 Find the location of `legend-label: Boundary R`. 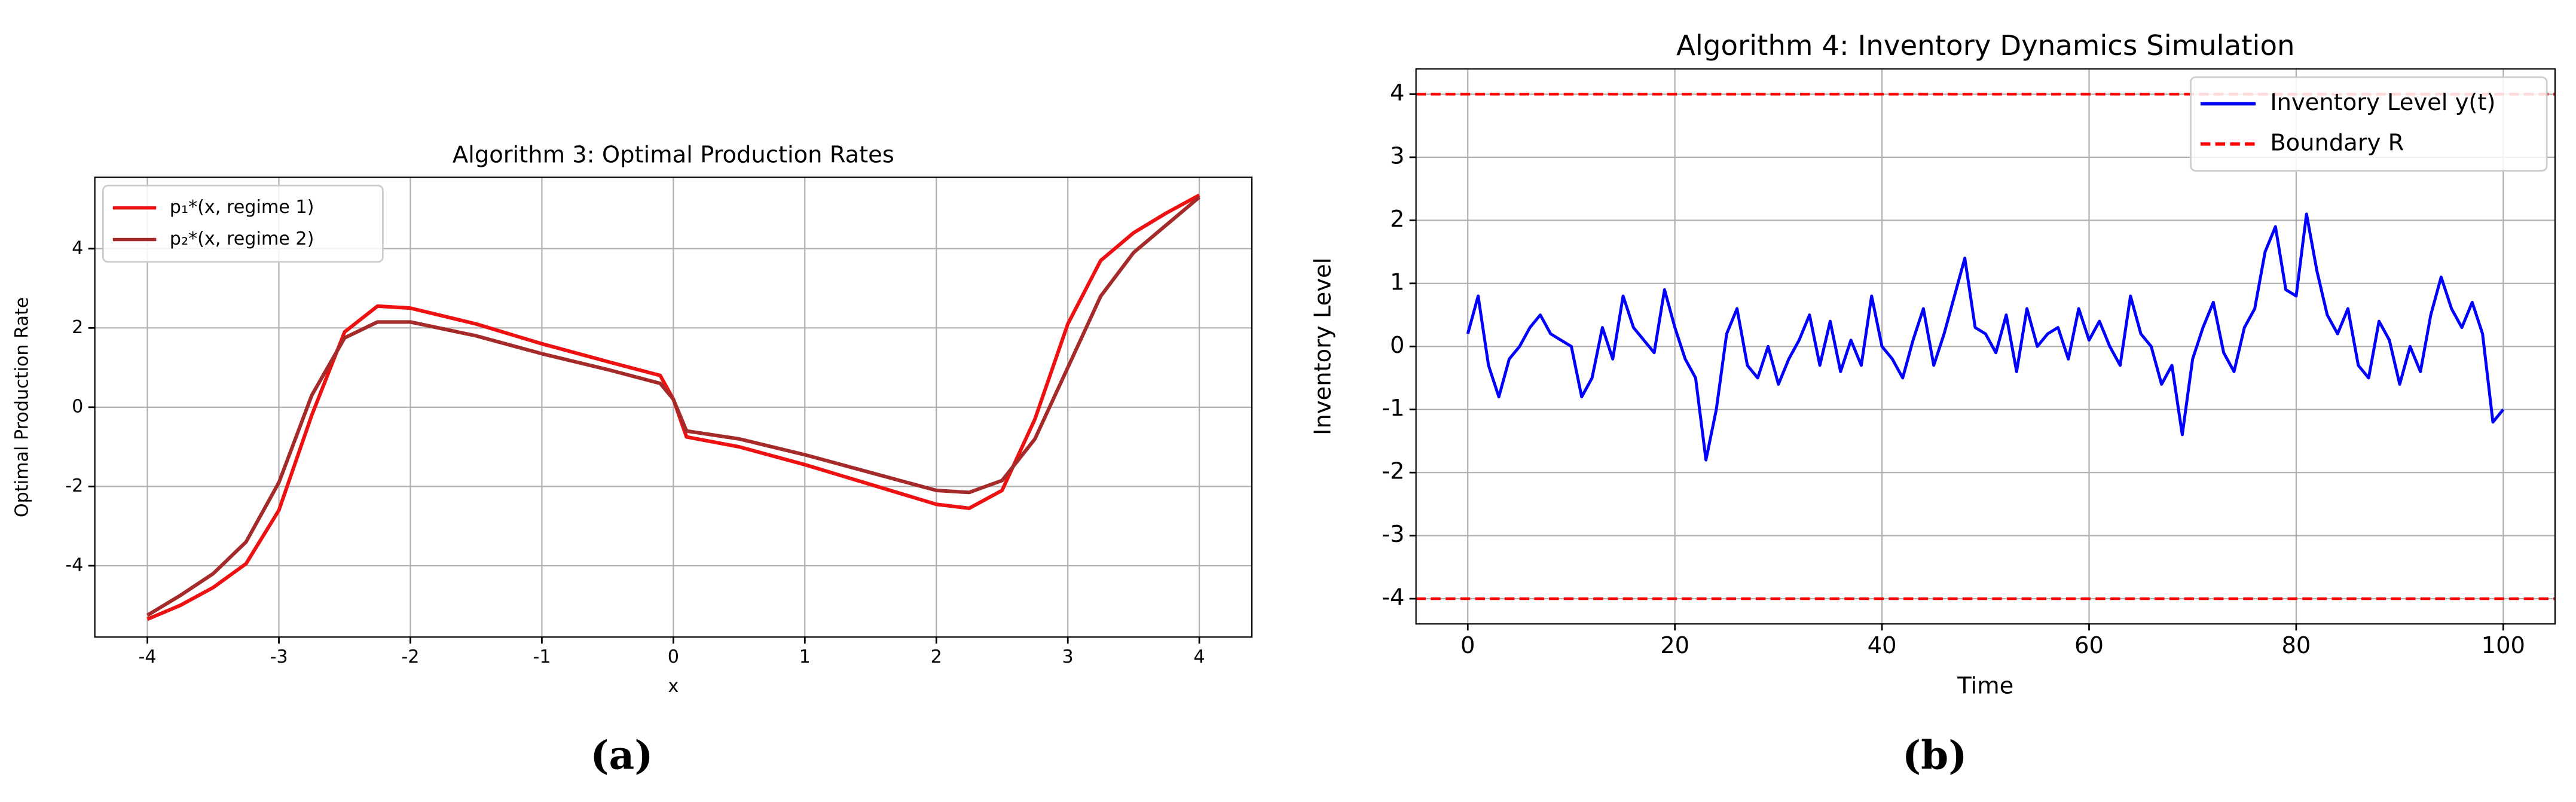

legend-label: Boundary R is located at coordinates (2337, 142).